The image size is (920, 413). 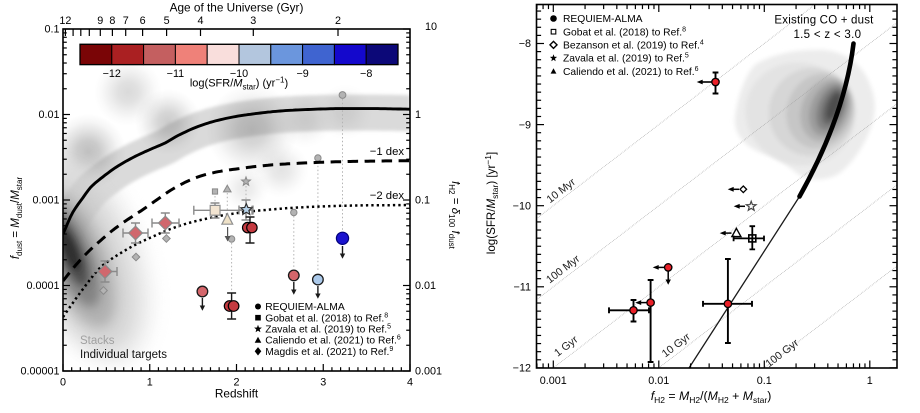 I want to click on svg-text: 5, so click(x=167, y=21).